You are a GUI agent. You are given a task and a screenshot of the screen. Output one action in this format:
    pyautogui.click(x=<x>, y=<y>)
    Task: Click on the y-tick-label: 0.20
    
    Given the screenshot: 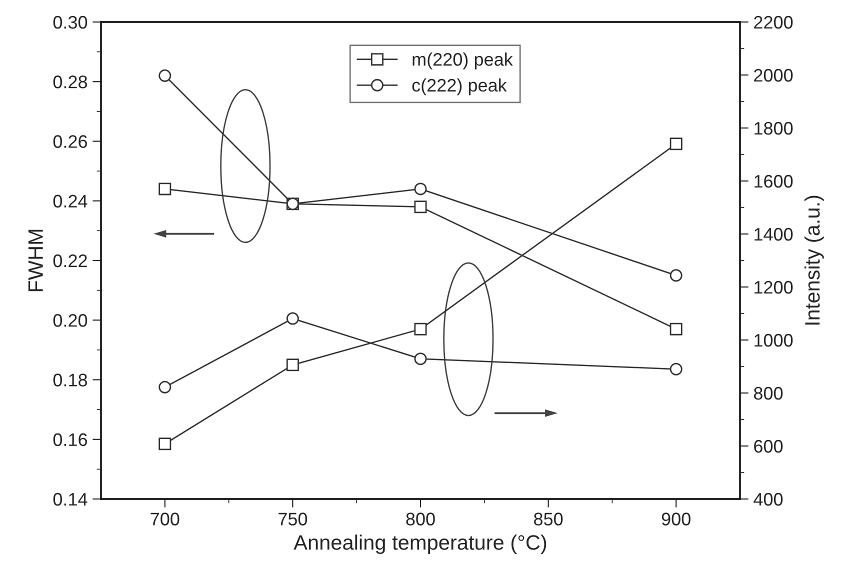 What is the action you would take?
    pyautogui.click(x=70, y=320)
    